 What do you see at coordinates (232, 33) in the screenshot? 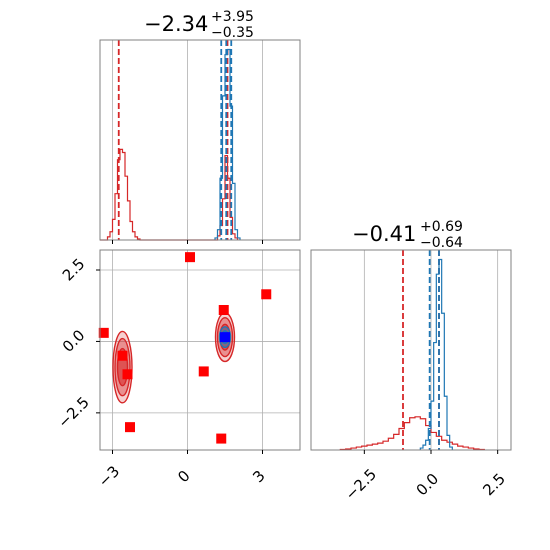
I see `title-top-left-lower: −0.35` at bounding box center [232, 33].